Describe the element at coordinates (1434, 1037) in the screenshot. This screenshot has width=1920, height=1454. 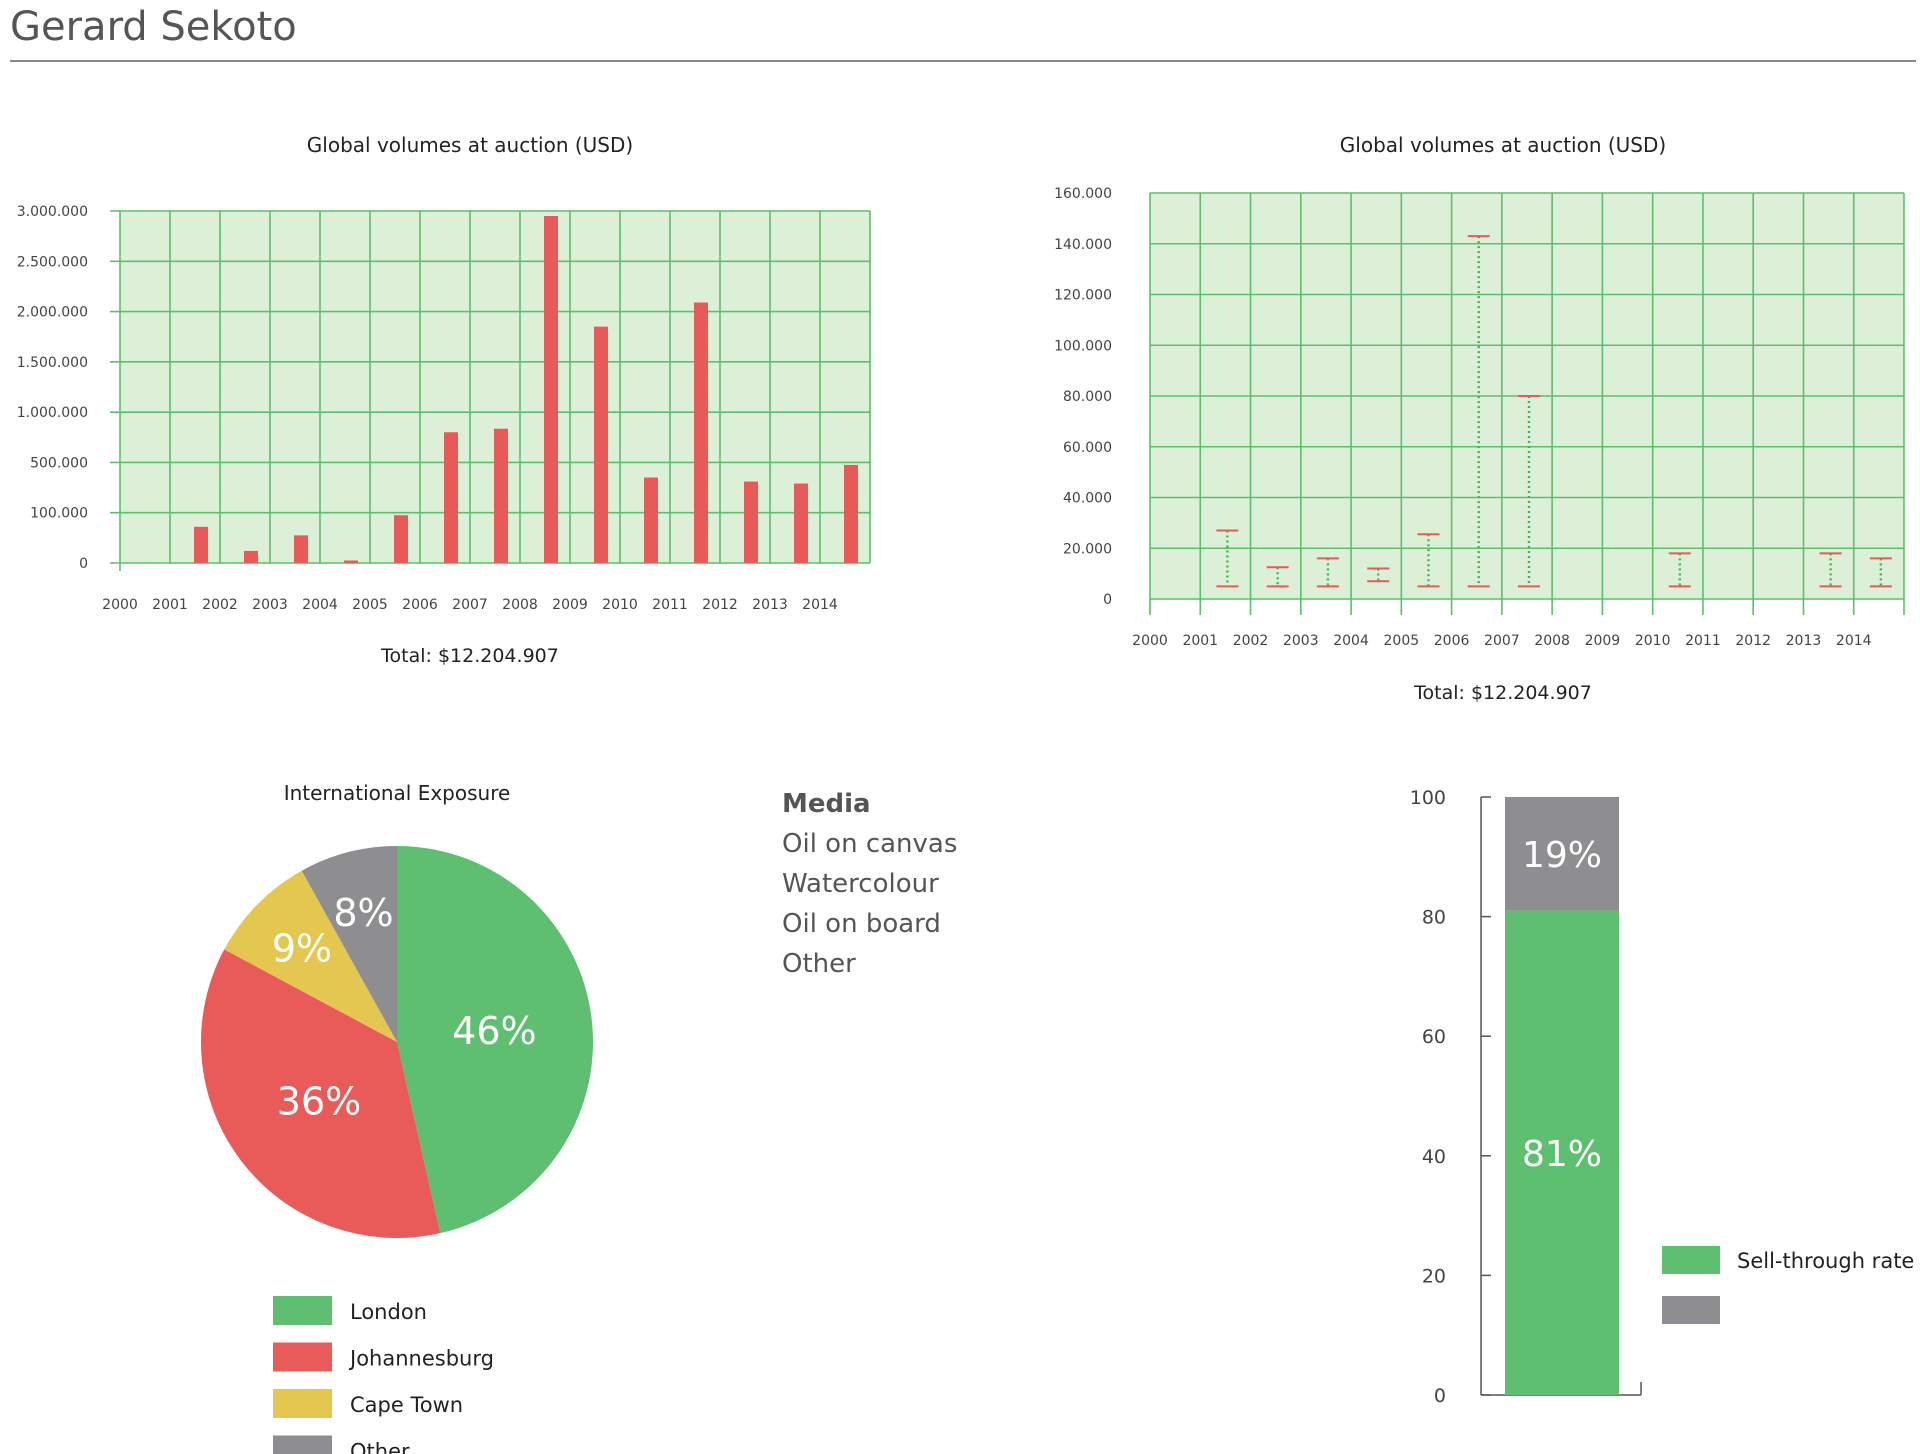
I see `y-tick-label: 60` at that location.